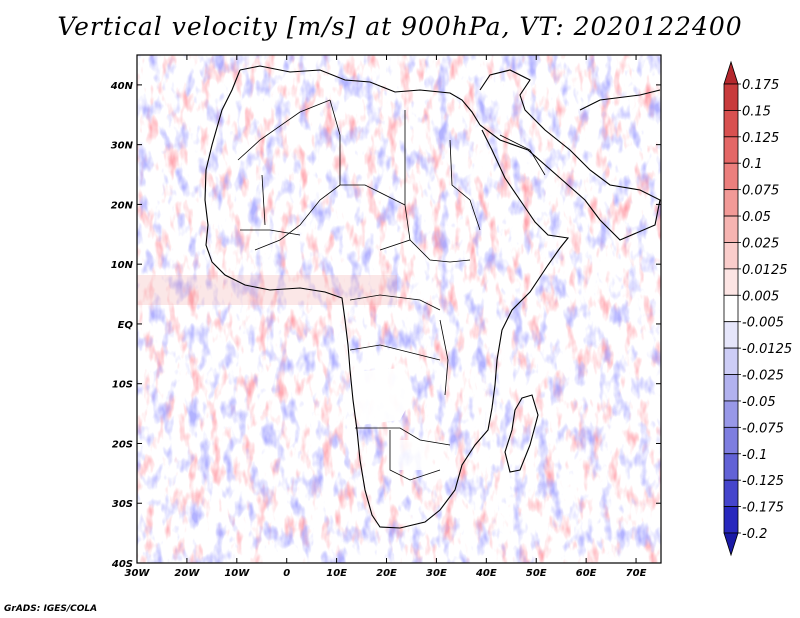 The width and height of the screenshot is (800, 618). Describe the element at coordinates (763, 428) in the screenshot. I see `colorbar-label: -0.075` at that location.